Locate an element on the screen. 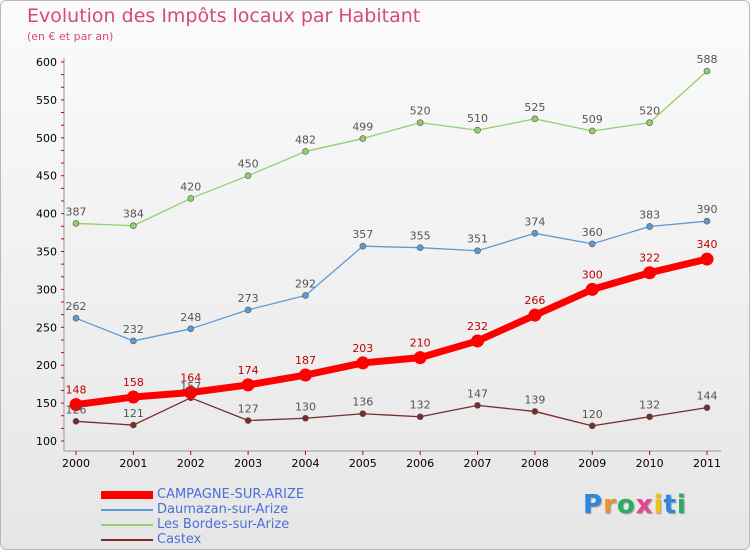  y-tick-label: 450 is located at coordinates (46, 176).